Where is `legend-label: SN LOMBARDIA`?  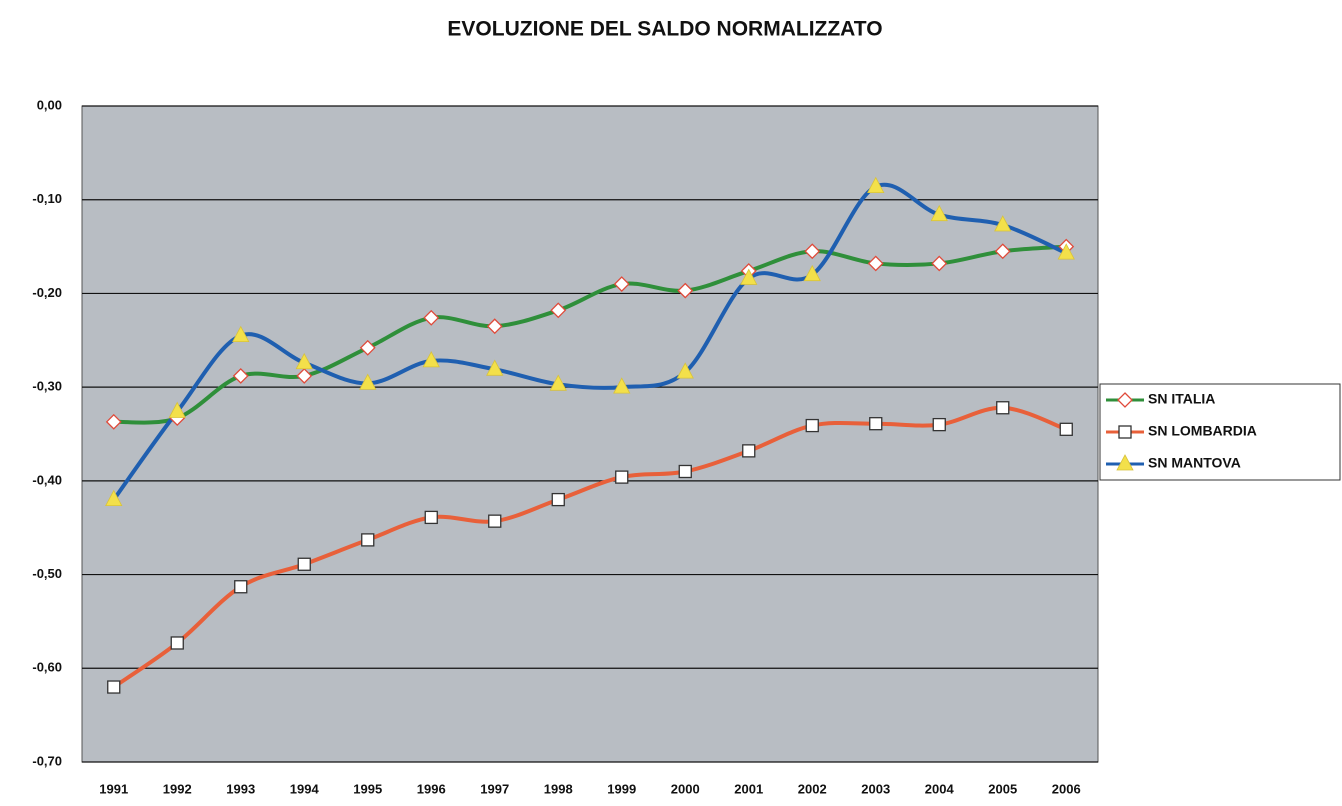 legend-label: SN LOMBARDIA is located at coordinates (1202, 431).